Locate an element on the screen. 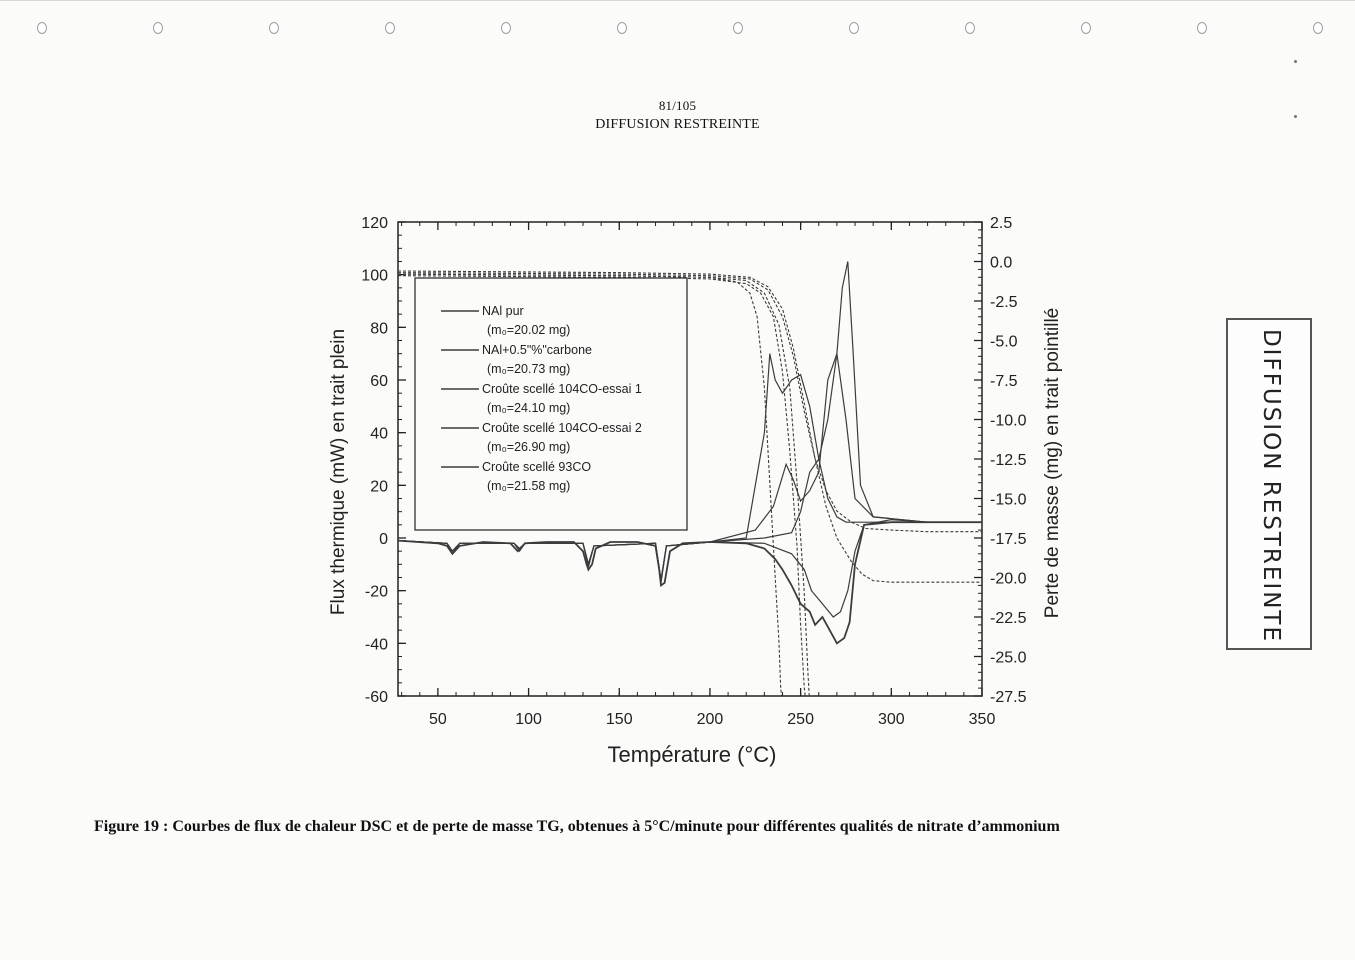 The height and width of the screenshot is (960, 1355). y-right-tick-label: -7.5 is located at coordinates (1004, 381).